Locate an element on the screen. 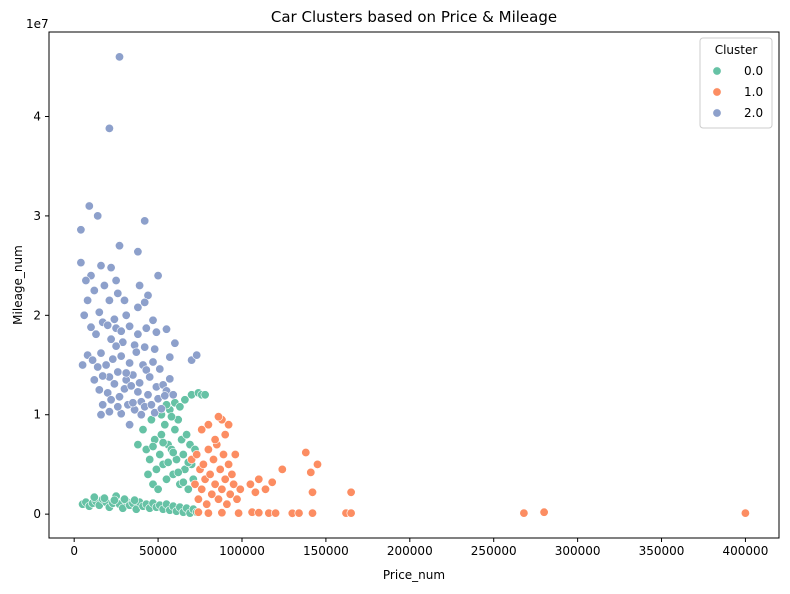 This screenshot has height=594, width=790. x-tick-label: 250000 is located at coordinates (494, 551).